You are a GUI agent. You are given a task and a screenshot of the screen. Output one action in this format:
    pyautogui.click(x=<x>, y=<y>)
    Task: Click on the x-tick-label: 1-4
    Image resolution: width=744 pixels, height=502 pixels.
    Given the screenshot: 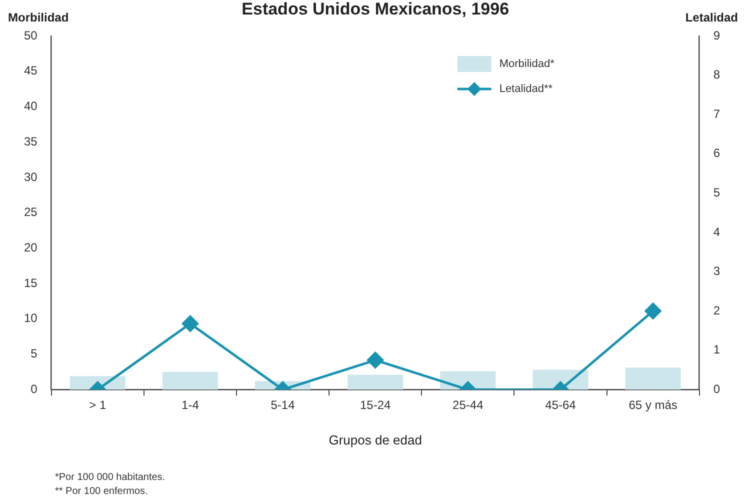 What is the action you would take?
    pyautogui.click(x=191, y=405)
    